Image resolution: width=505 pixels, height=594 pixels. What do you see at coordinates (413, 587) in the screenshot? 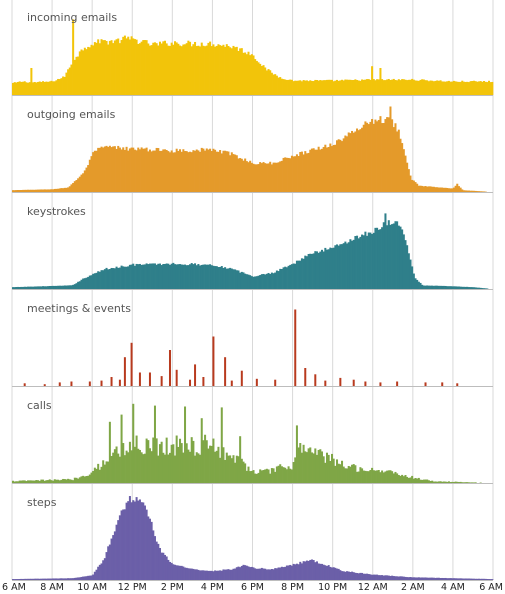
I see `x-tick-label: 2 AM` at bounding box center [413, 587].